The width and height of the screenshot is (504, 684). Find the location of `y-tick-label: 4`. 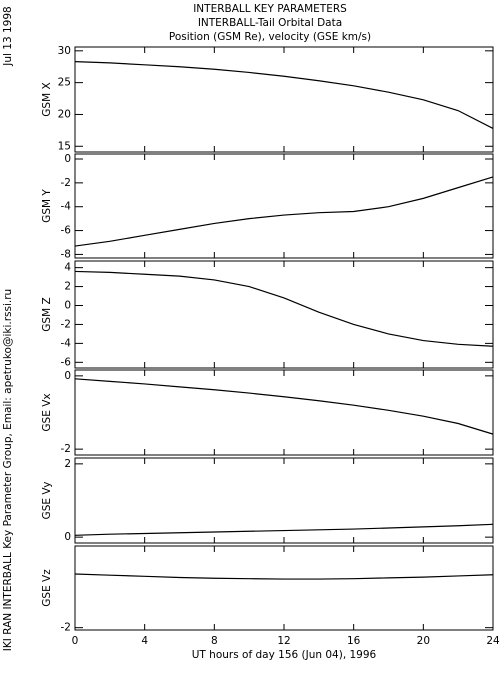

y-tick-label: 4 is located at coordinates (67, 268).